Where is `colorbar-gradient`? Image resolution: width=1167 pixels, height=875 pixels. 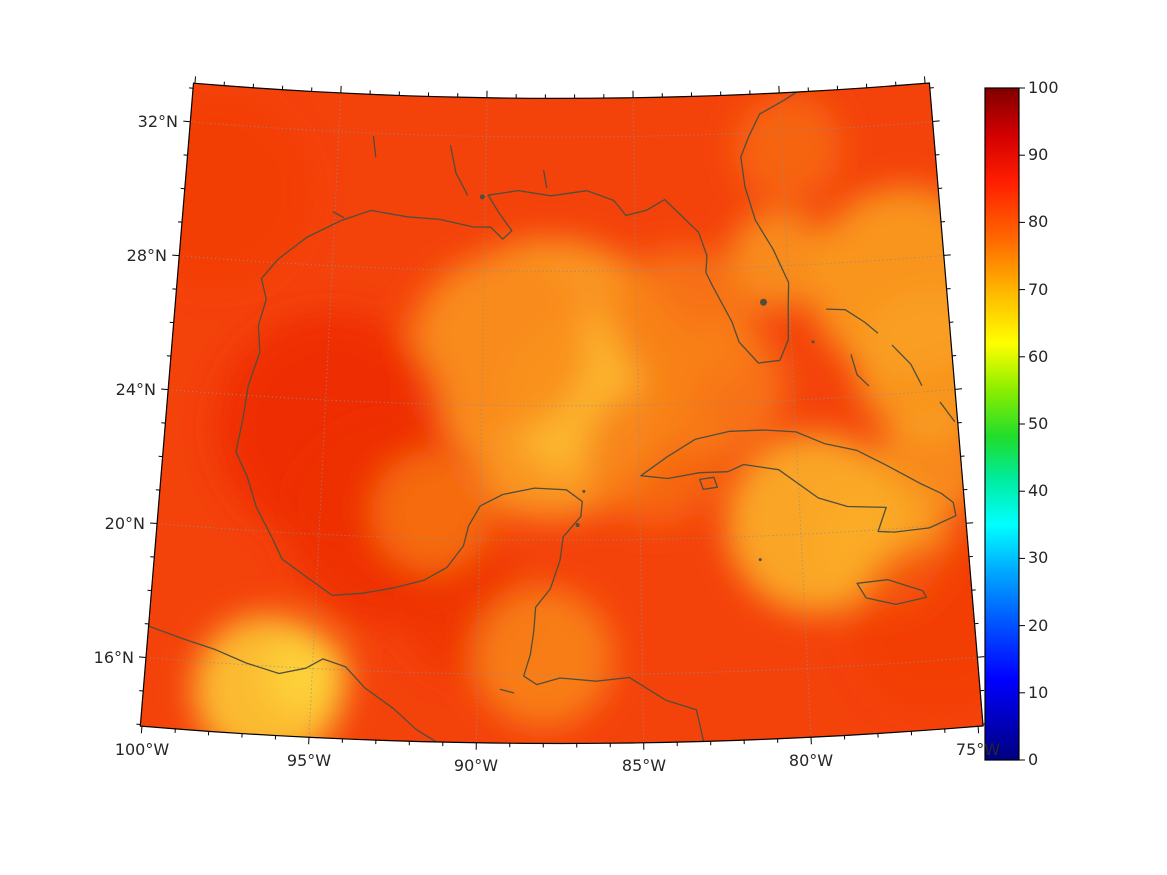 colorbar-gradient is located at coordinates (1002, 424).